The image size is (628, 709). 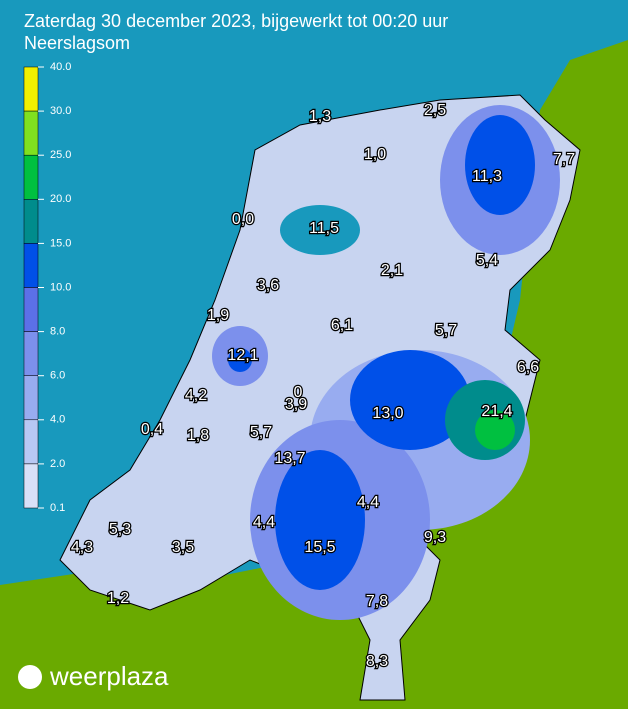 I want to click on legend-label: 4.0, so click(x=57, y=420).